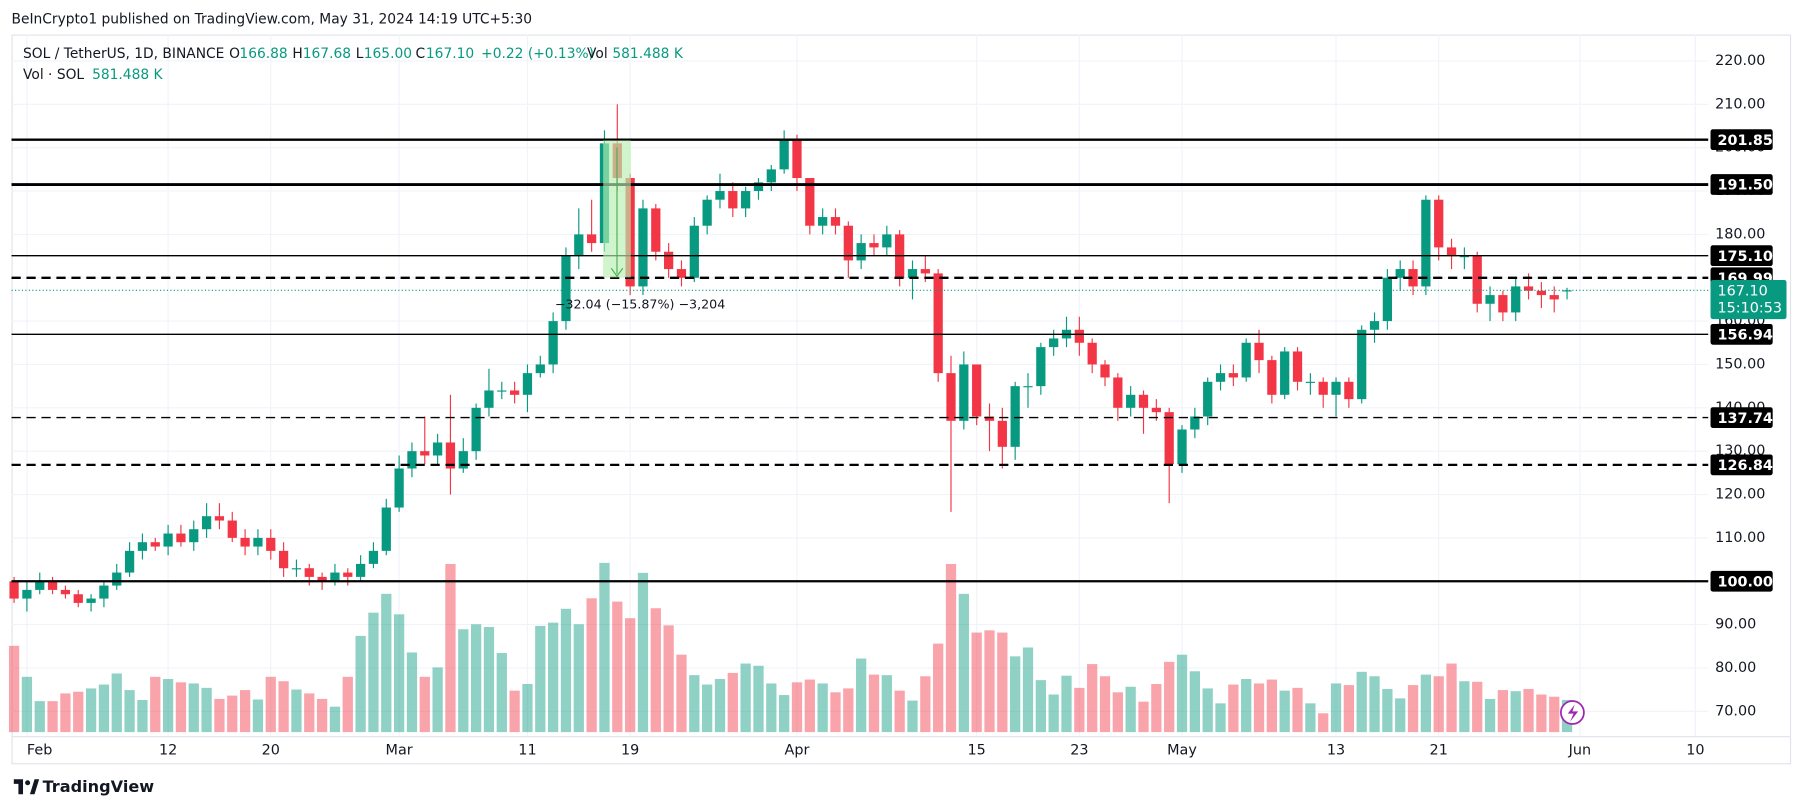  I want to click on legend-value: 581.488 K, so click(647, 54).